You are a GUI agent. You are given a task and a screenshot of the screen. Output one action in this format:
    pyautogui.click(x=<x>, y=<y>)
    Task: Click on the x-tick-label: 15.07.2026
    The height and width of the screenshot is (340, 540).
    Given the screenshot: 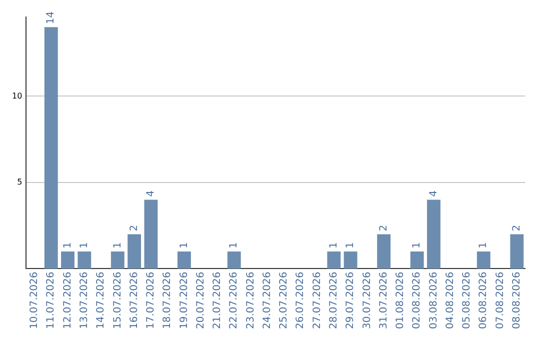 What is the action you would take?
    pyautogui.click(x=118, y=301)
    